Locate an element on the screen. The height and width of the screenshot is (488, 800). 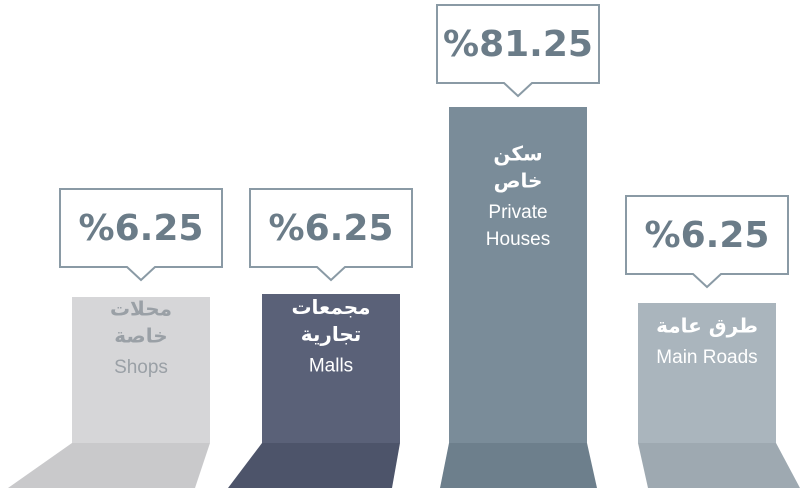
category-arabic: تجارية is located at coordinates (331, 334).